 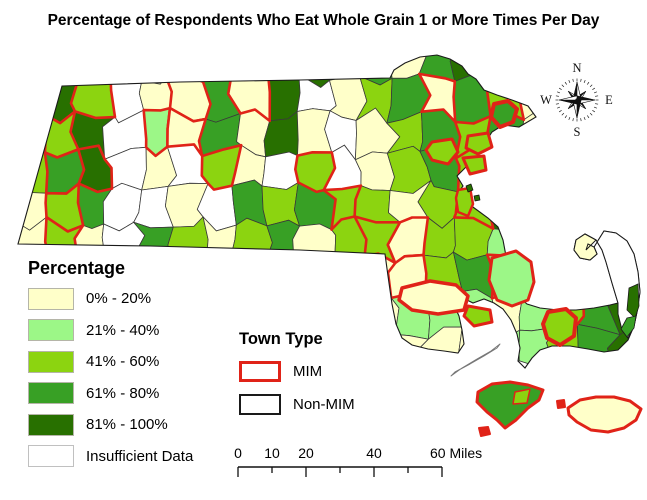 What do you see at coordinates (238, 453) in the screenshot?
I see `scale-label: 0` at bounding box center [238, 453].